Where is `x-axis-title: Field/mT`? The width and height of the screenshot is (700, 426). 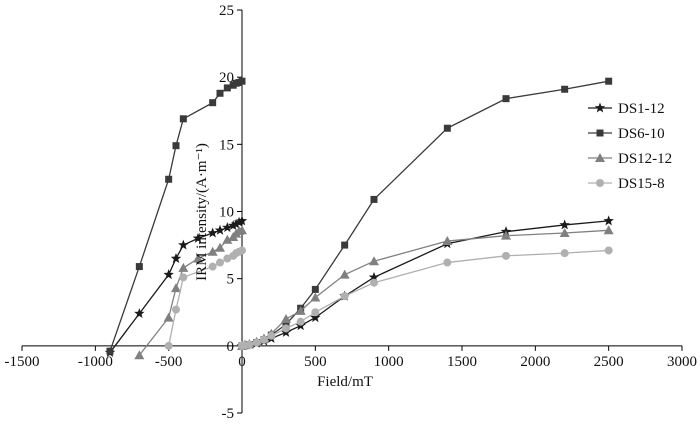
x-axis-title: Field/mT is located at coordinates (345, 382).